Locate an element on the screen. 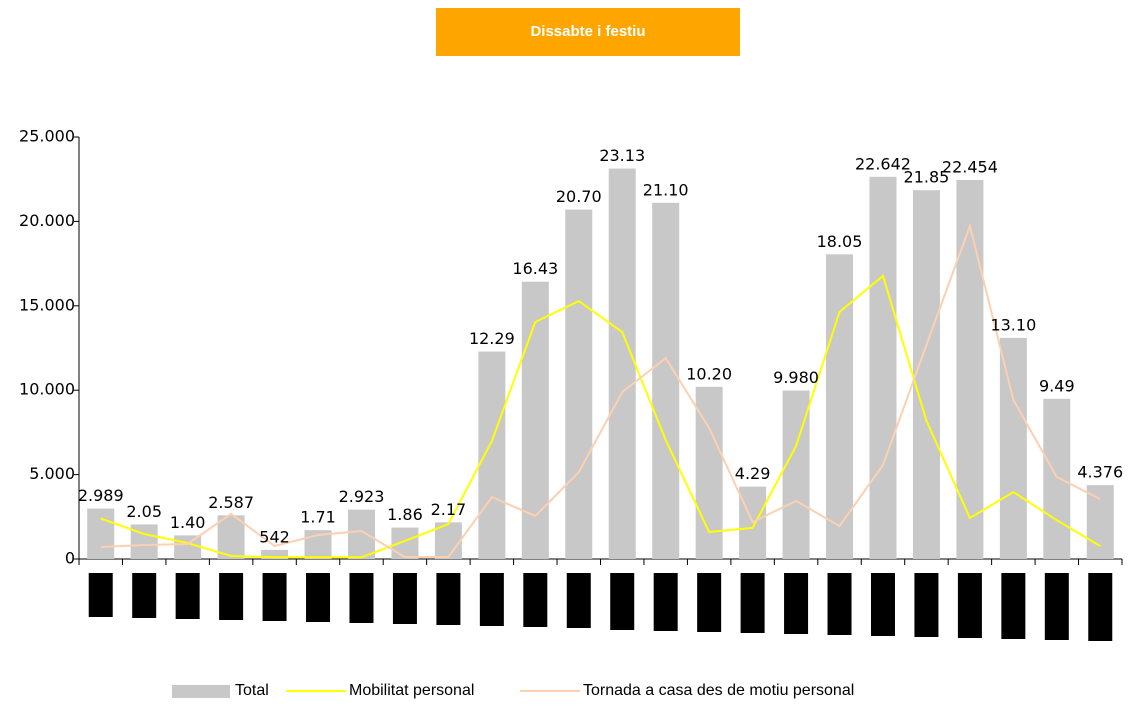 The width and height of the screenshot is (1132, 708). title-box is located at coordinates (588, 32).